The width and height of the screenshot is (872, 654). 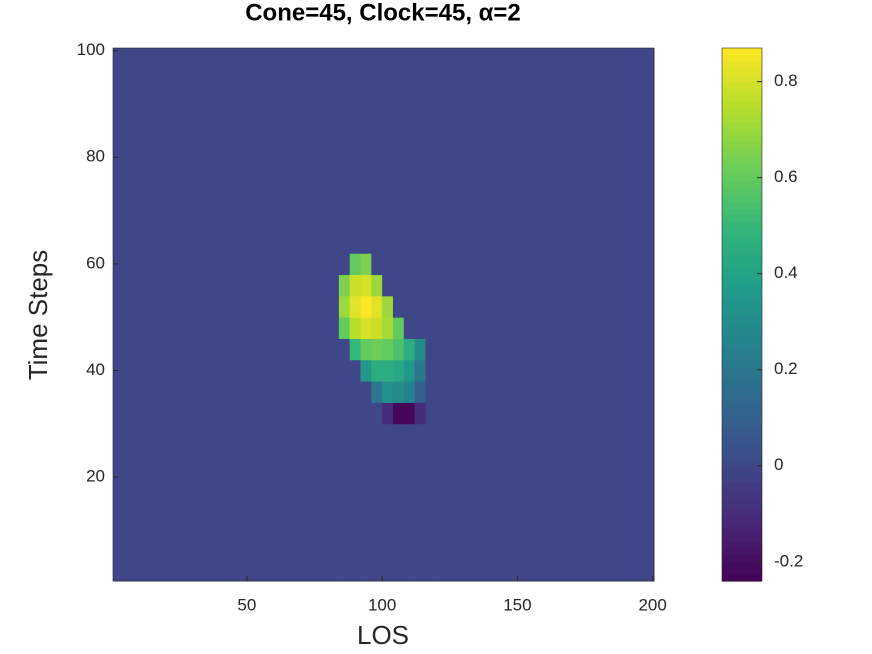 I want to click on colorbar-tick-label: 0.8, so click(x=786, y=80).